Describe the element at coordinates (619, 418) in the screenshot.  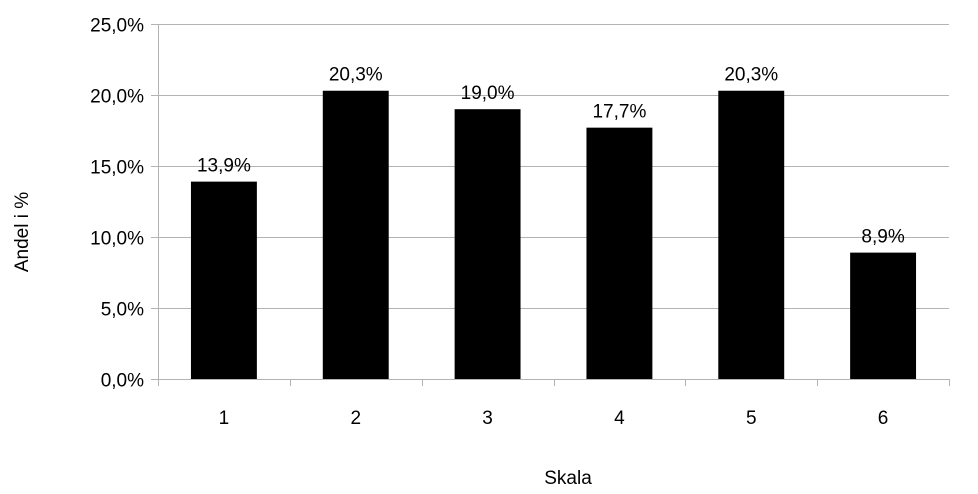
I see `x-tick-label: 4` at that location.